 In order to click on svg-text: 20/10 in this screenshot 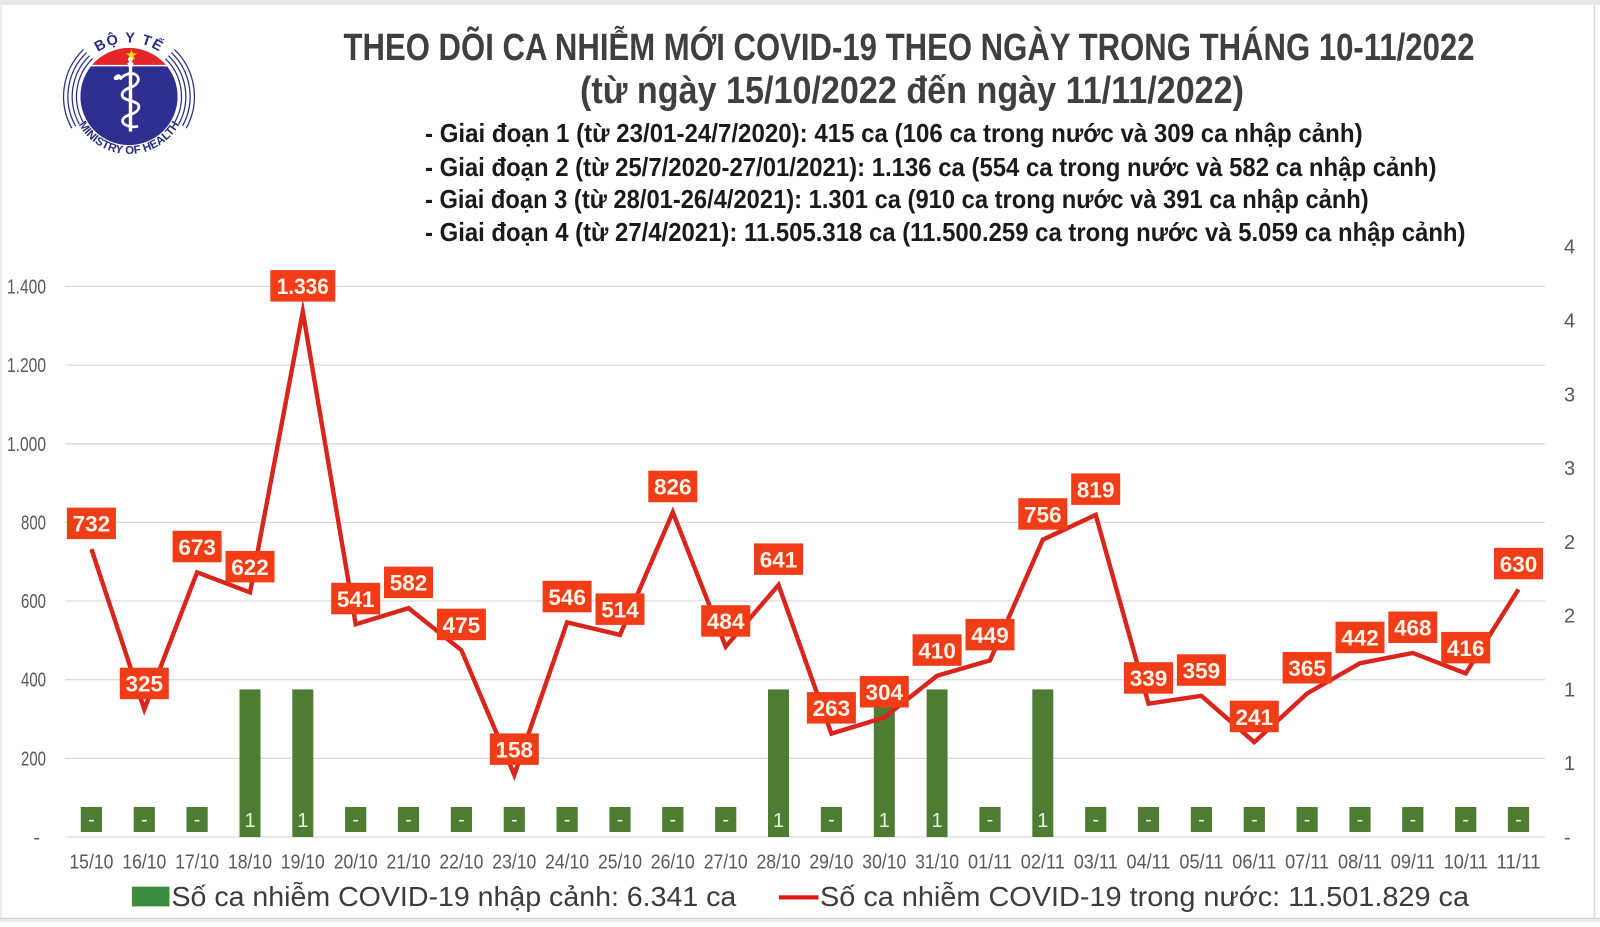, I will do `click(356, 863)`.